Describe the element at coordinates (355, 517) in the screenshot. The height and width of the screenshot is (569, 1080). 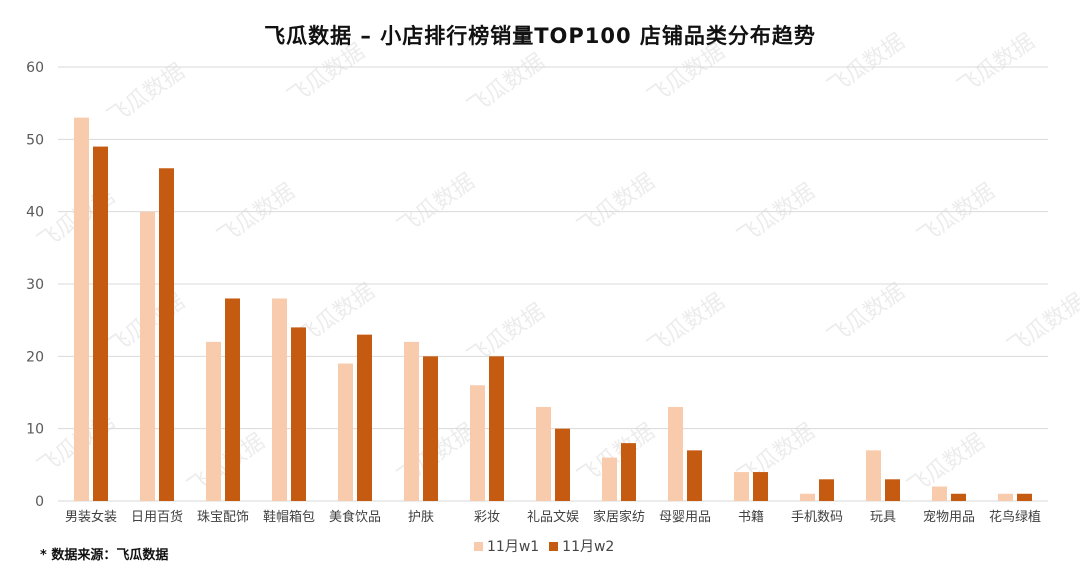
I see `x-tick-label: 美食饮品` at that location.